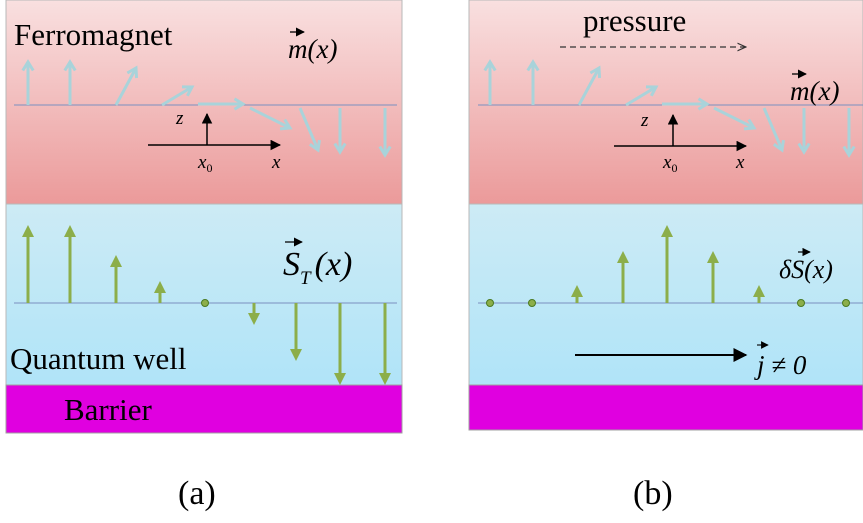  I want to click on spin-label: δS(x), so click(806, 265).